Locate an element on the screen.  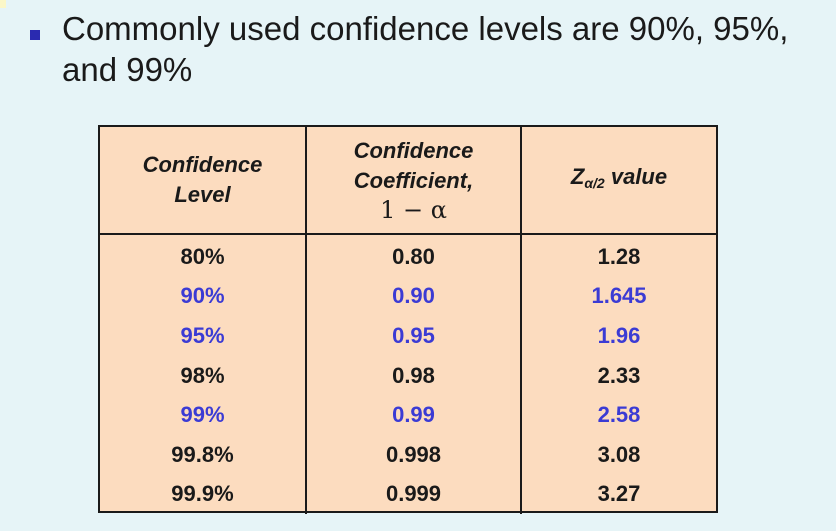
table-row: 98% 0.98 2.33 is located at coordinates (408, 375).